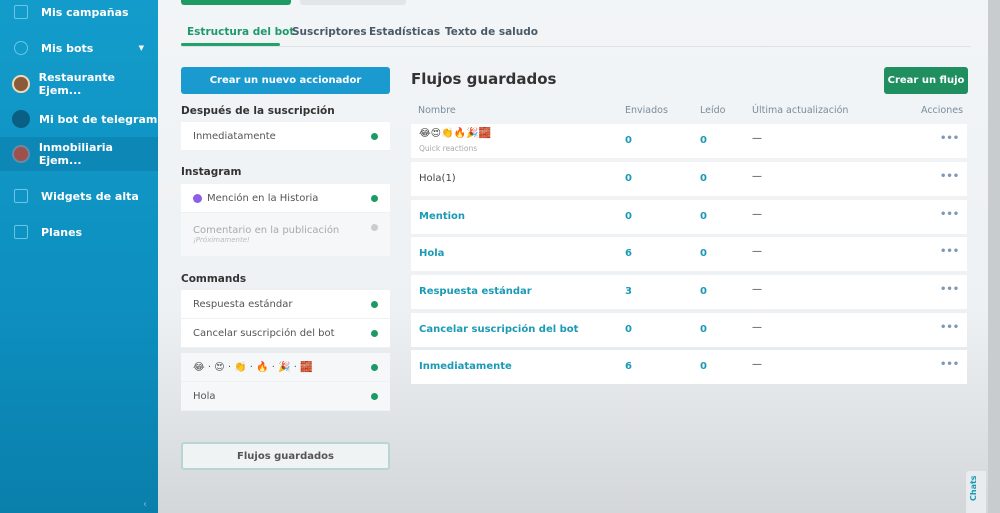 Image resolution: width=1000 pixels, height=513 pixels. Describe the element at coordinates (285, 427) in the screenshot. I see `divider` at that location.